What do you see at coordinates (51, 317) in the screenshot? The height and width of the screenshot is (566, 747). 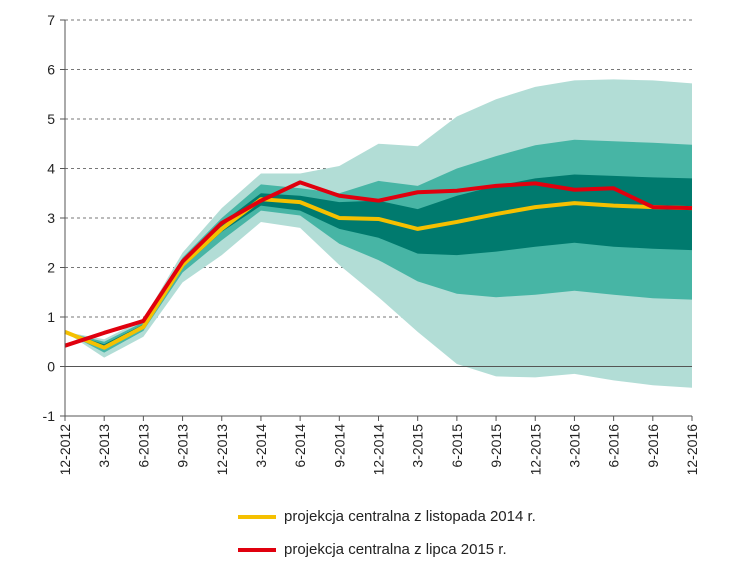 I see `y-tick-label: 1` at bounding box center [51, 317].